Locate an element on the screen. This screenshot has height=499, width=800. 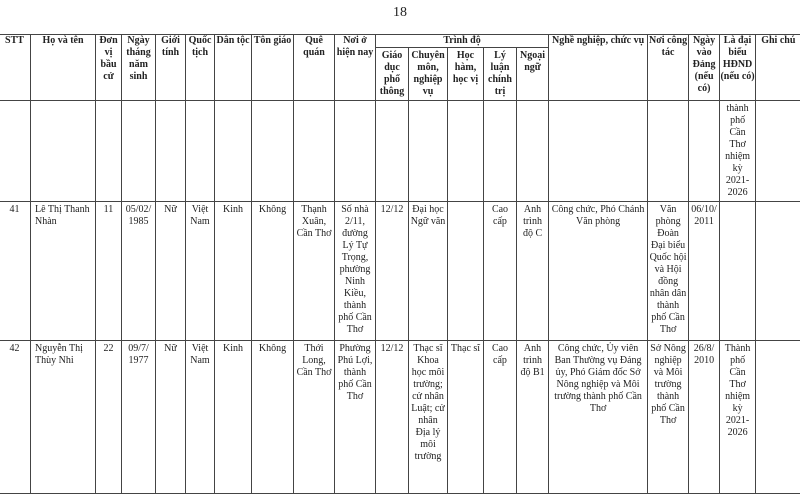
cell-name: Nguyễn Thị Thùy Nhi is located at coordinates (63, 417).